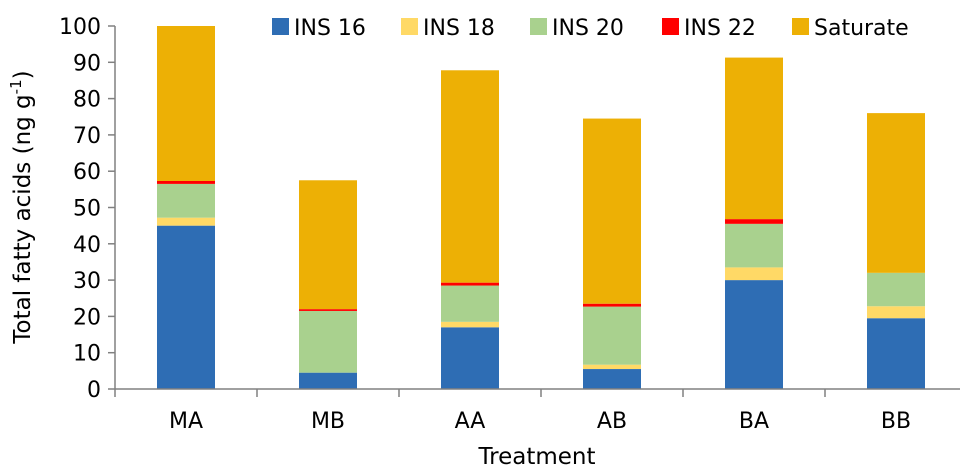 The width and height of the screenshot is (960, 466). Describe the element at coordinates (23, 74) in the screenshot. I see `y-axis-title-tail: )` at that location.